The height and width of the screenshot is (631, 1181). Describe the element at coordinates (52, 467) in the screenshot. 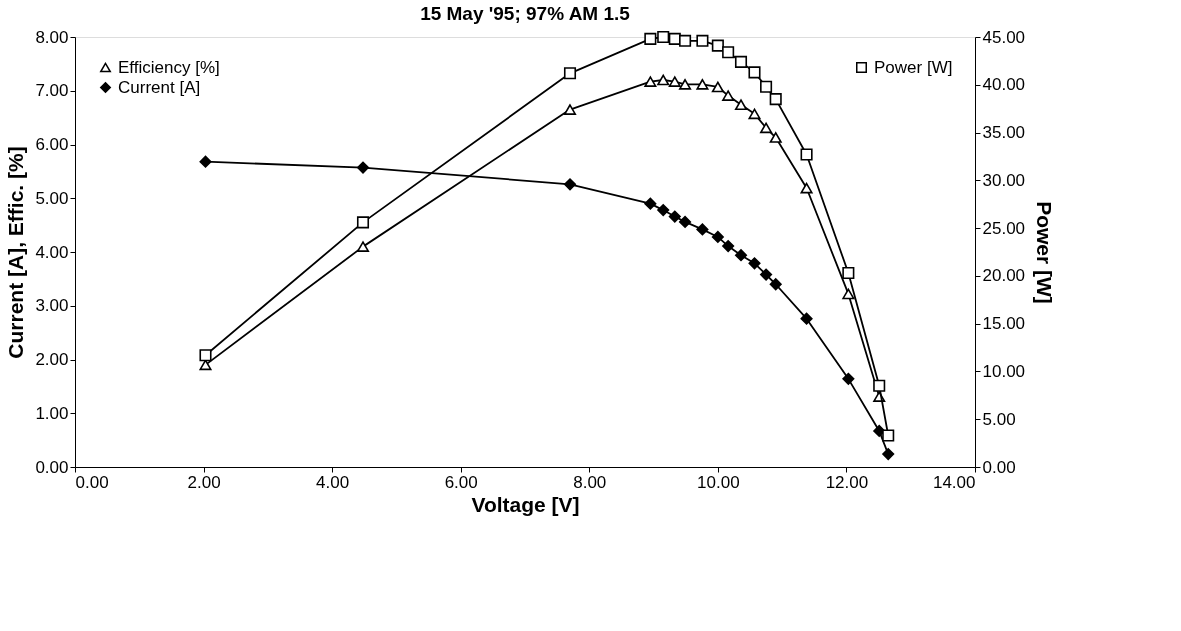

I see `y-tick-label: 0.00` at that location.